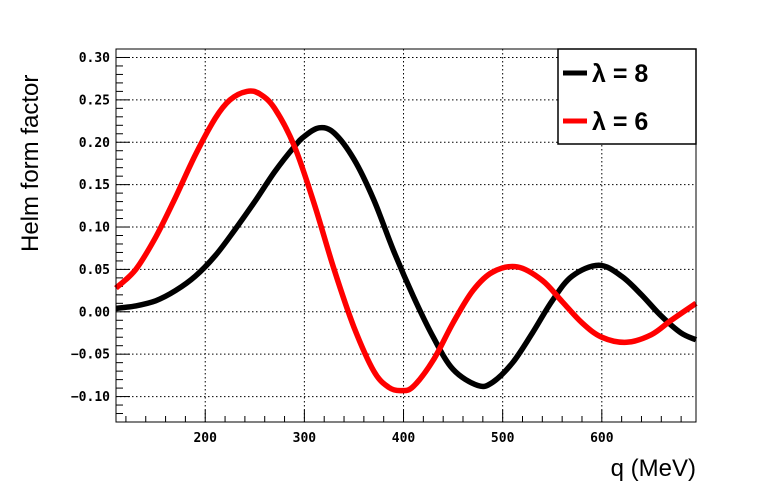 This screenshot has height=498, width=775. What do you see at coordinates (620, 122) in the screenshot?
I see `legend-label-lambda-6: λ = 6` at bounding box center [620, 122].